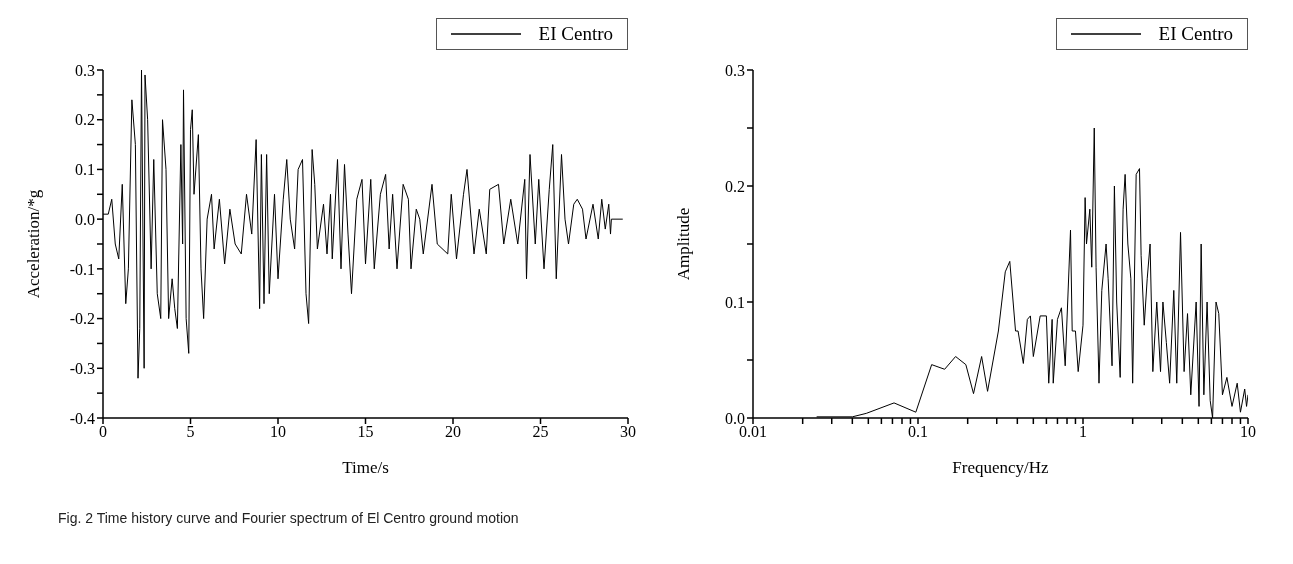 Image resolution: width=1293 pixels, height=564 pixels. I want to click on y-tick-label: -0.4, so click(82, 418).